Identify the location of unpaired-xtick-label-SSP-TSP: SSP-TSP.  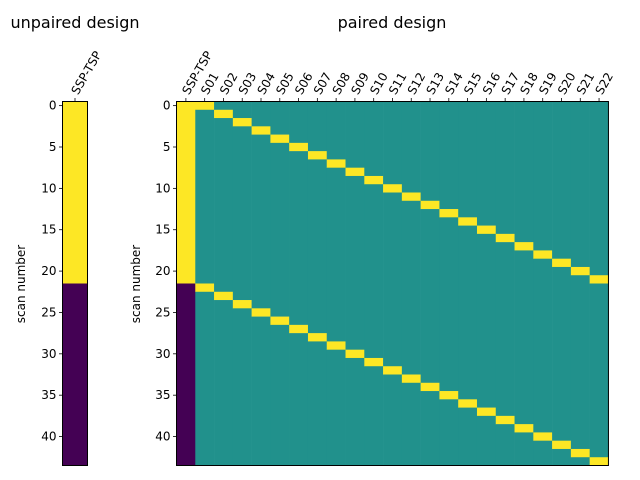
(86, 73).